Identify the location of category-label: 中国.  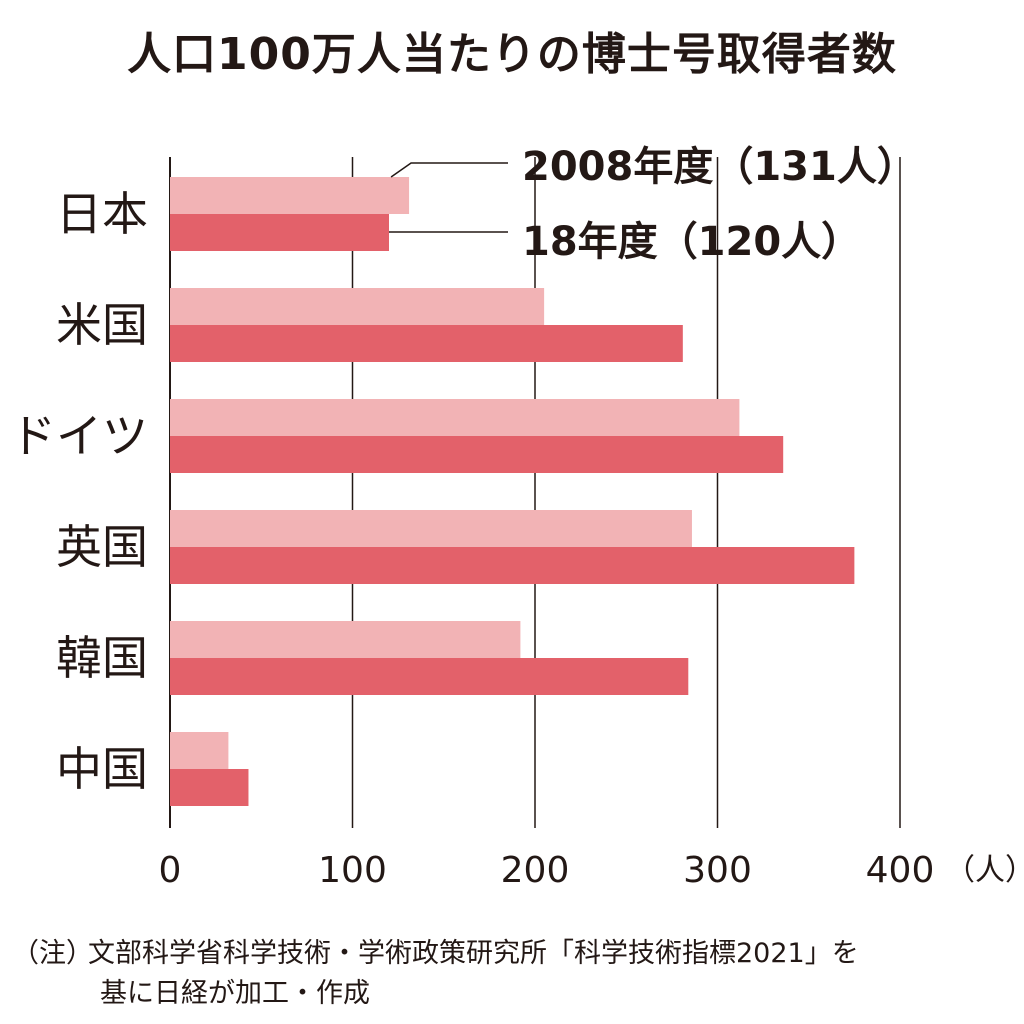
(102, 769).